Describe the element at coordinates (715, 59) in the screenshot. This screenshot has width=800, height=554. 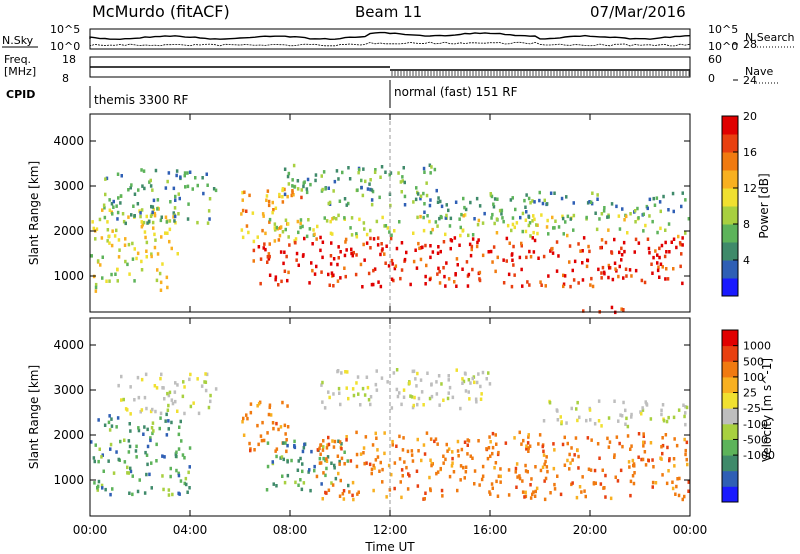
I see `nave-tick-top: 60` at that location.